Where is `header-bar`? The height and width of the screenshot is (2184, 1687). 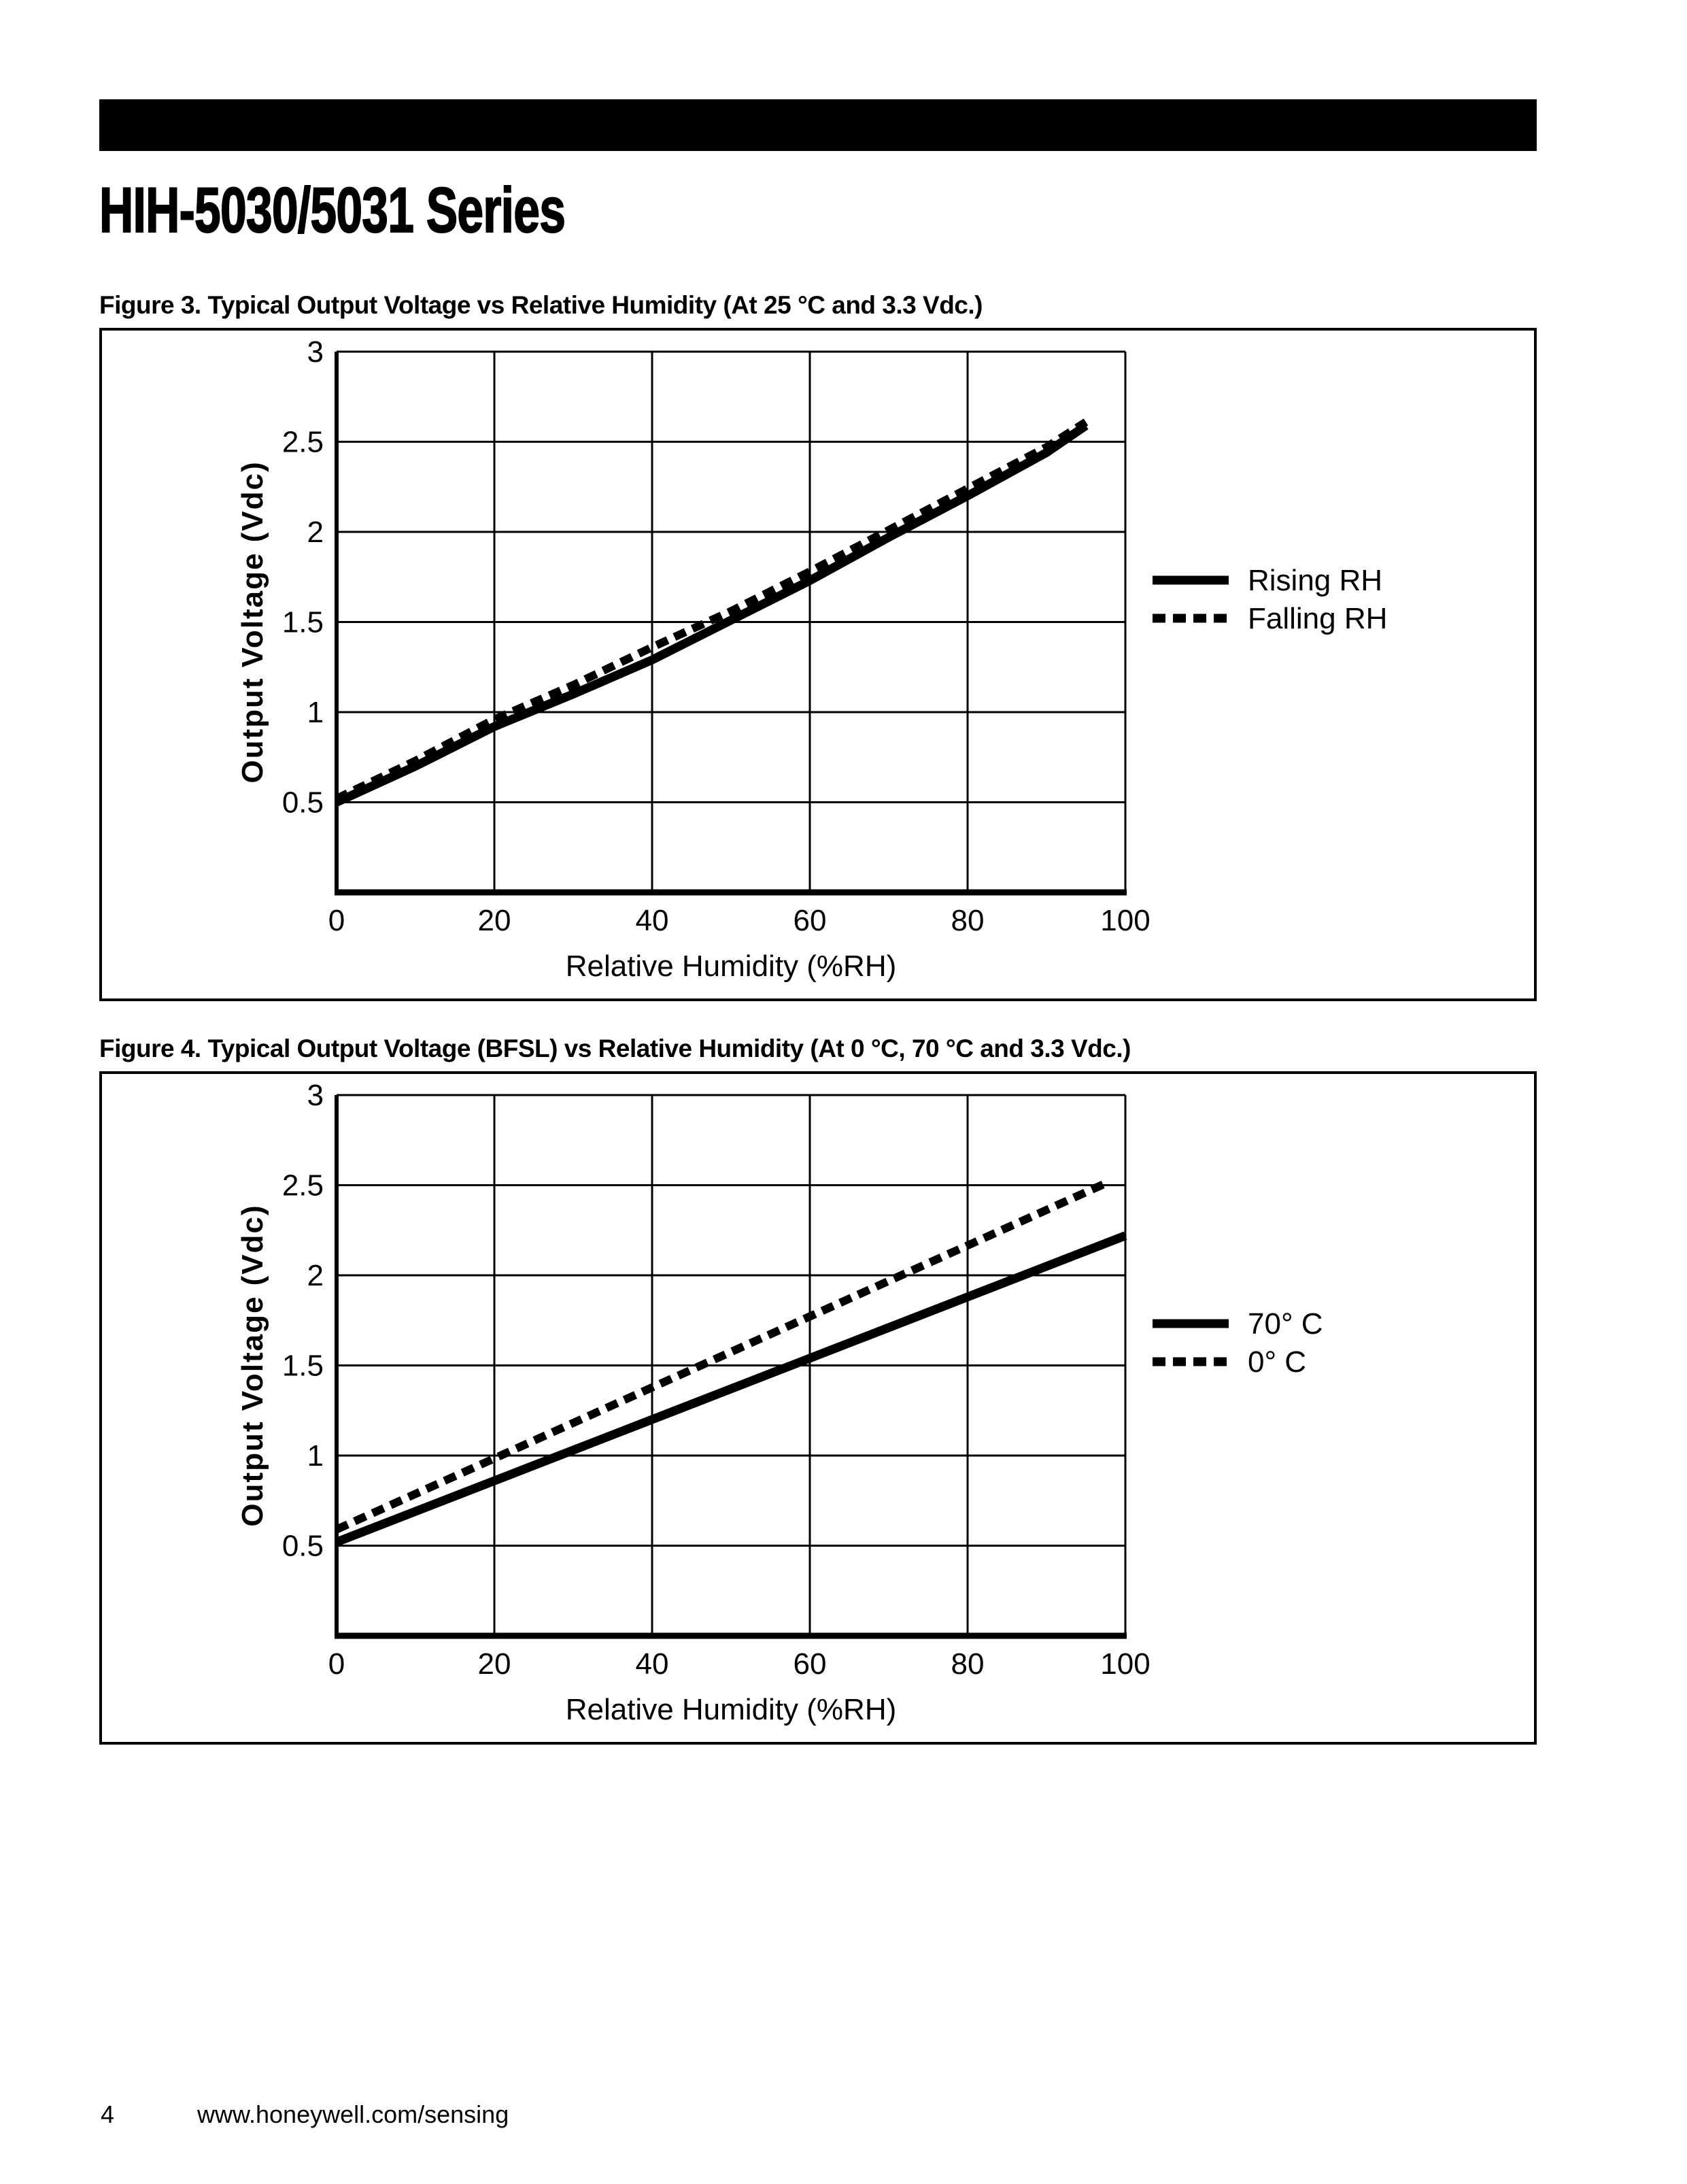 header-bar is located at coordinates (818, 125).